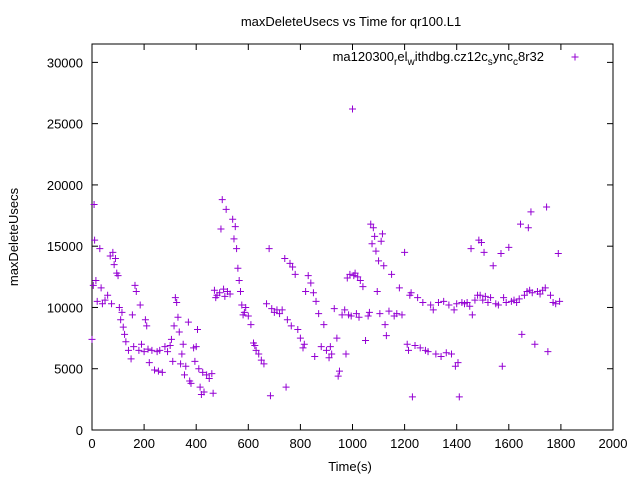 This screenshot has height=480, width=640. I want to click on x-tick-label: 200, so click(144, 443).